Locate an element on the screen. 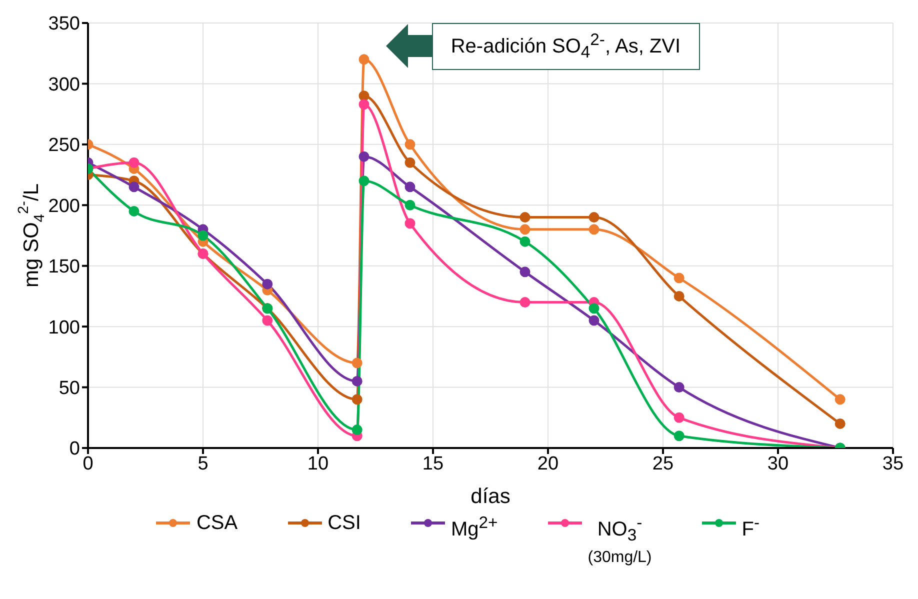 This screenshot has width=918, height=599. x-tick-label: 10 is located at coordinates (318, 463).